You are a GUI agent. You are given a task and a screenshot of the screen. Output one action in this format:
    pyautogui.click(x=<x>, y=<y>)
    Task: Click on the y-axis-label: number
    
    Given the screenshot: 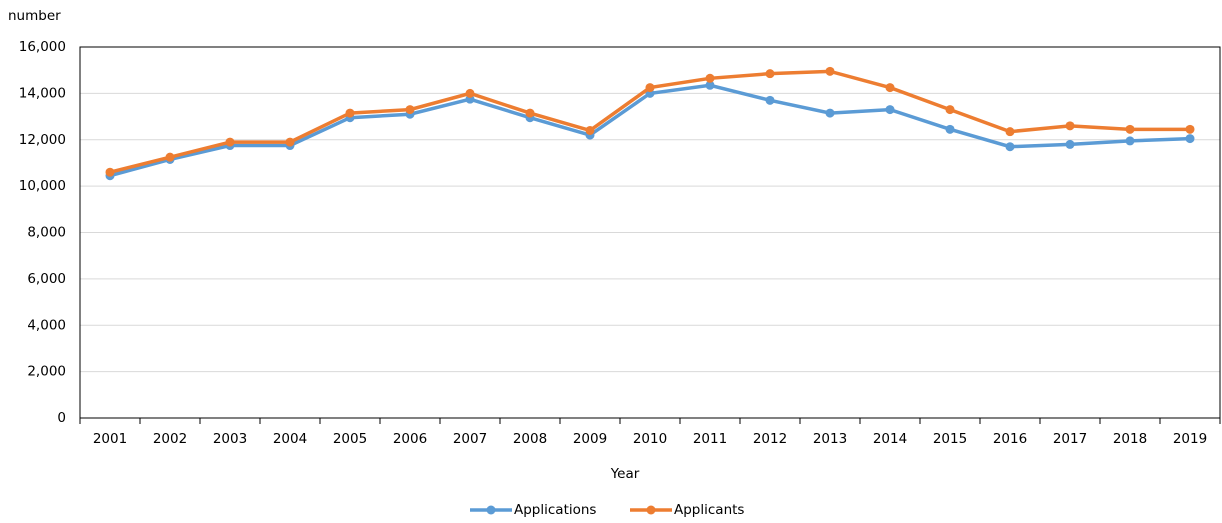 What is the action you would take?
    pyautogui.click(x=34, y=16)
    